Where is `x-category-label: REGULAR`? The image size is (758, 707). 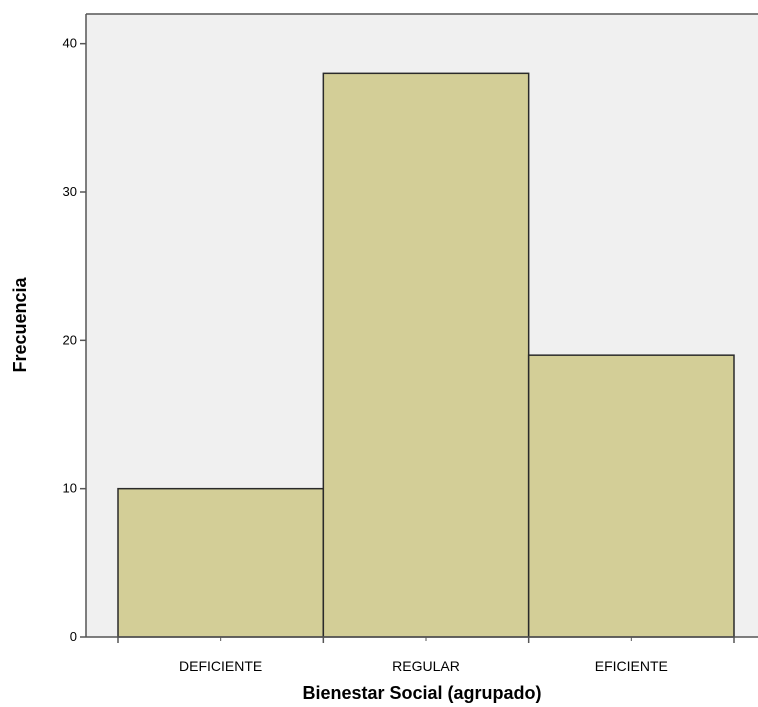 x-category-label: REGULAR is located at coordinates (426, 666).